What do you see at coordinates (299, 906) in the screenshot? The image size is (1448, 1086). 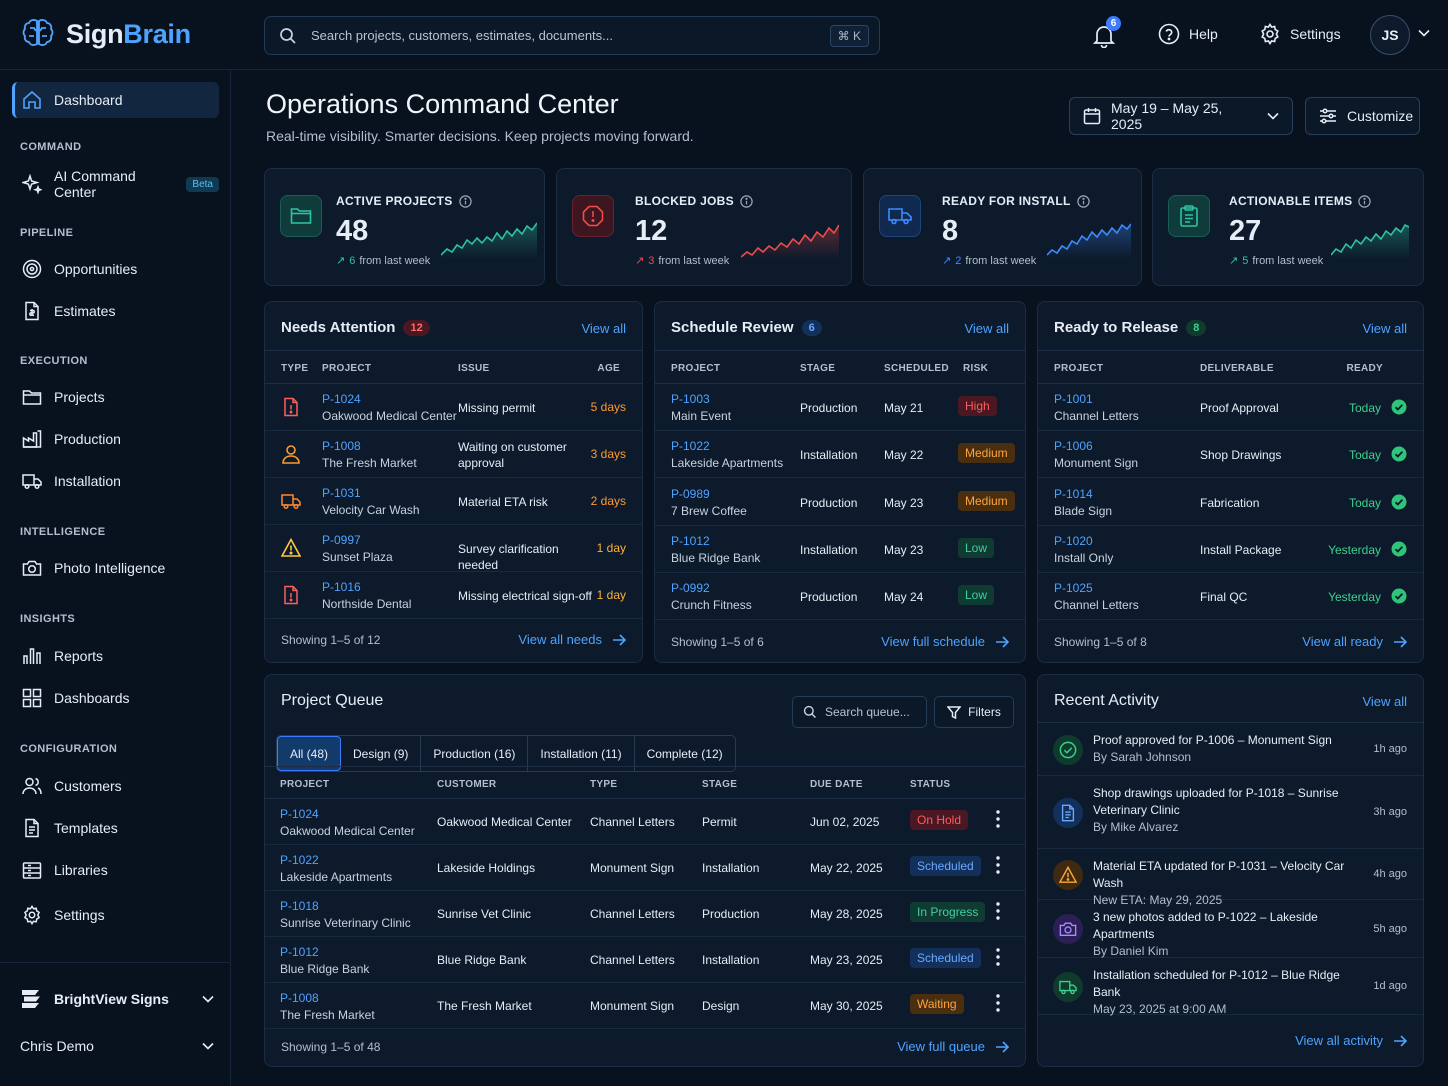 I see `project-id: P-1018` at bounding box center [299, 906].